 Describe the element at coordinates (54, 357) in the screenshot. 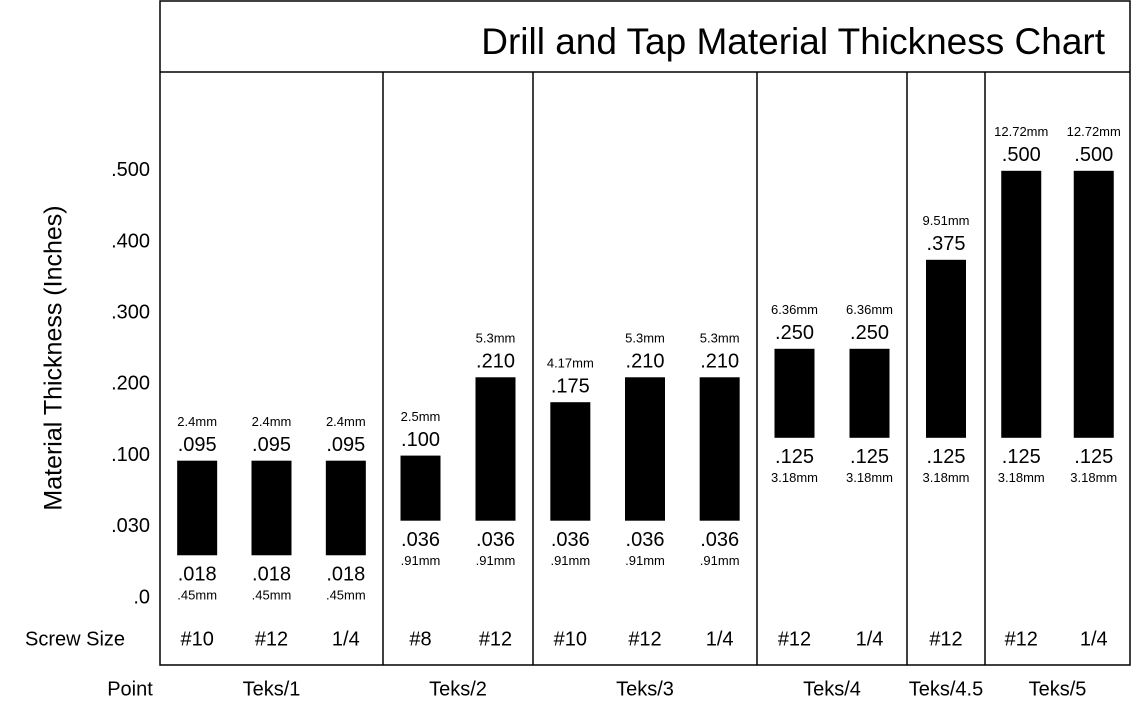

I see `y-axis-title: Material Thickness (Inches)` at that location.